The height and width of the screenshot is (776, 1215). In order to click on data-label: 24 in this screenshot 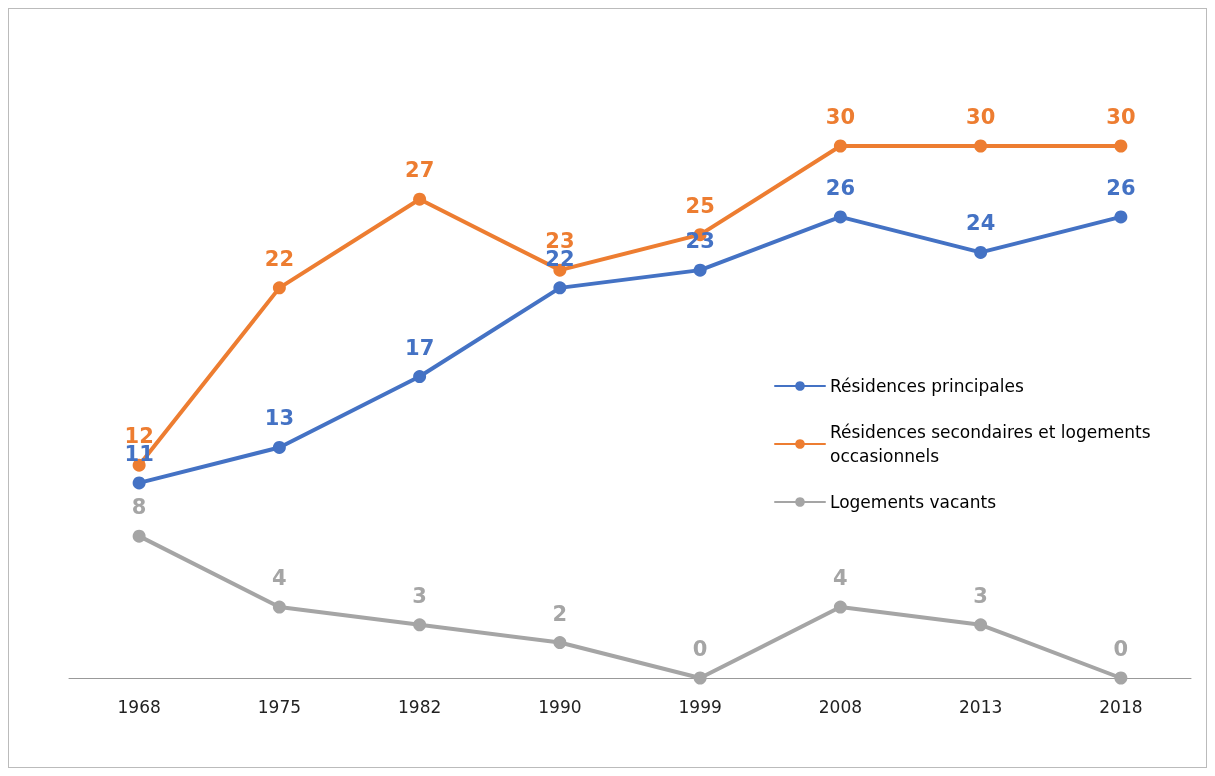, I will do `click(981, 223)`.